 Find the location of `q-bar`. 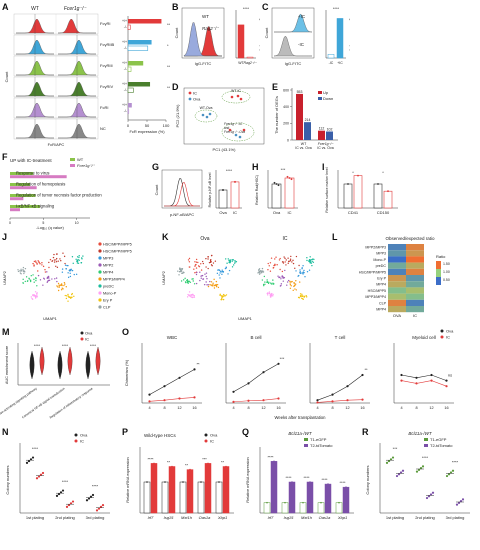

q-bar is located at coordinates (328, 498).